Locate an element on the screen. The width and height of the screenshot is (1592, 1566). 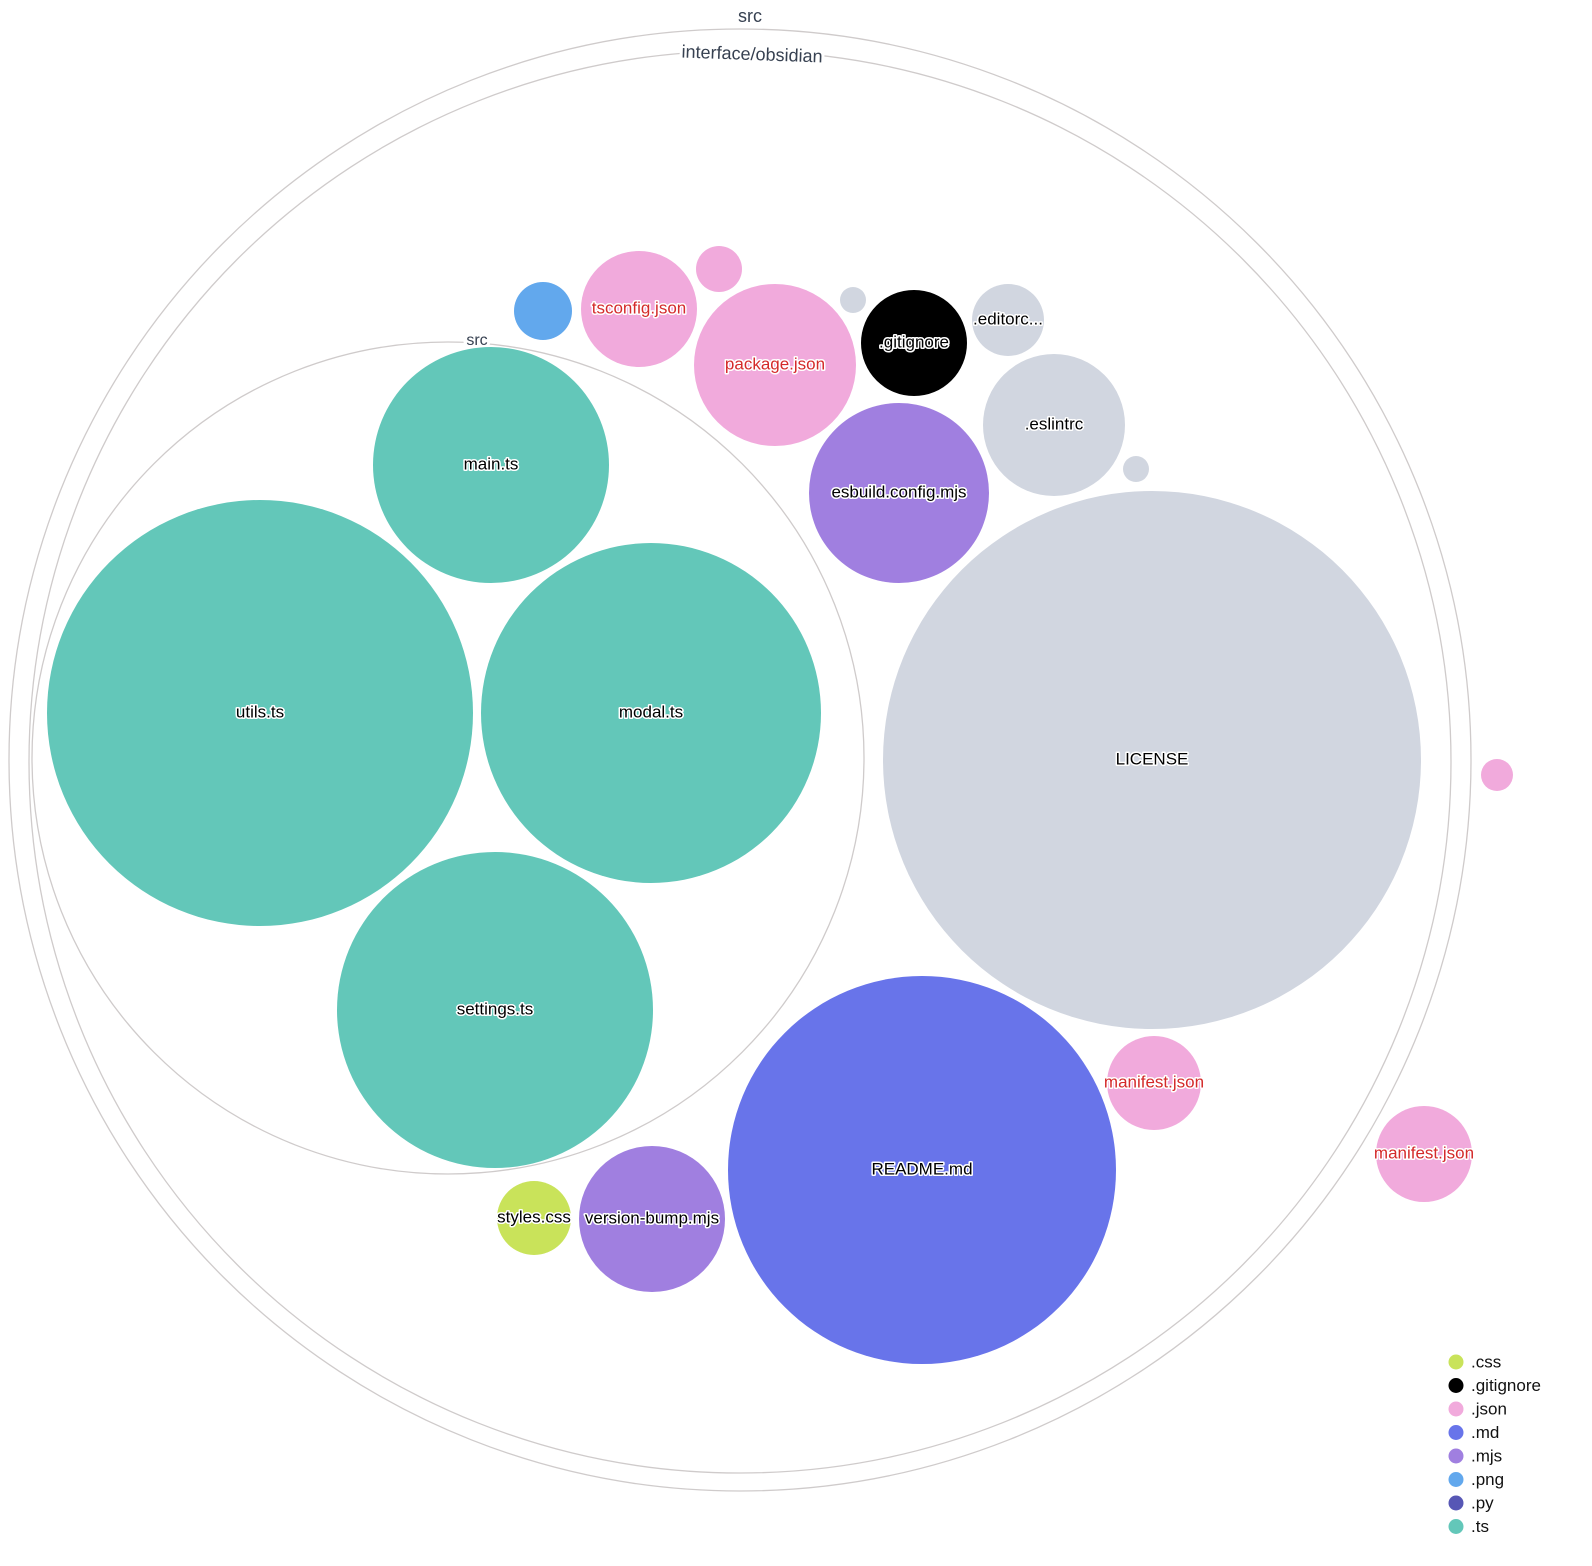
file-node: tsconfig.json is located at coordinates (639, 309).